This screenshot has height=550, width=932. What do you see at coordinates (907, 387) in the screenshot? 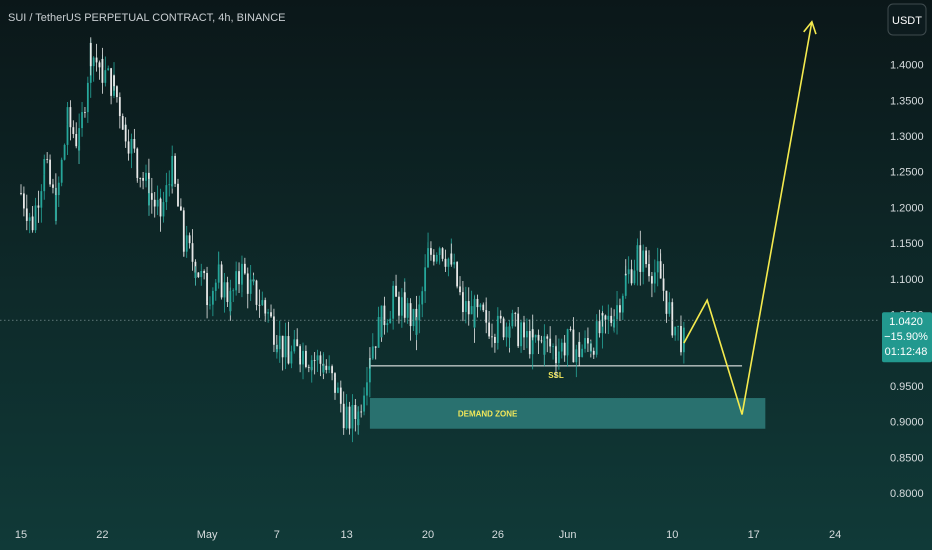
I see `y-tick-label: 0.9500` at bounding box center [907, 387].